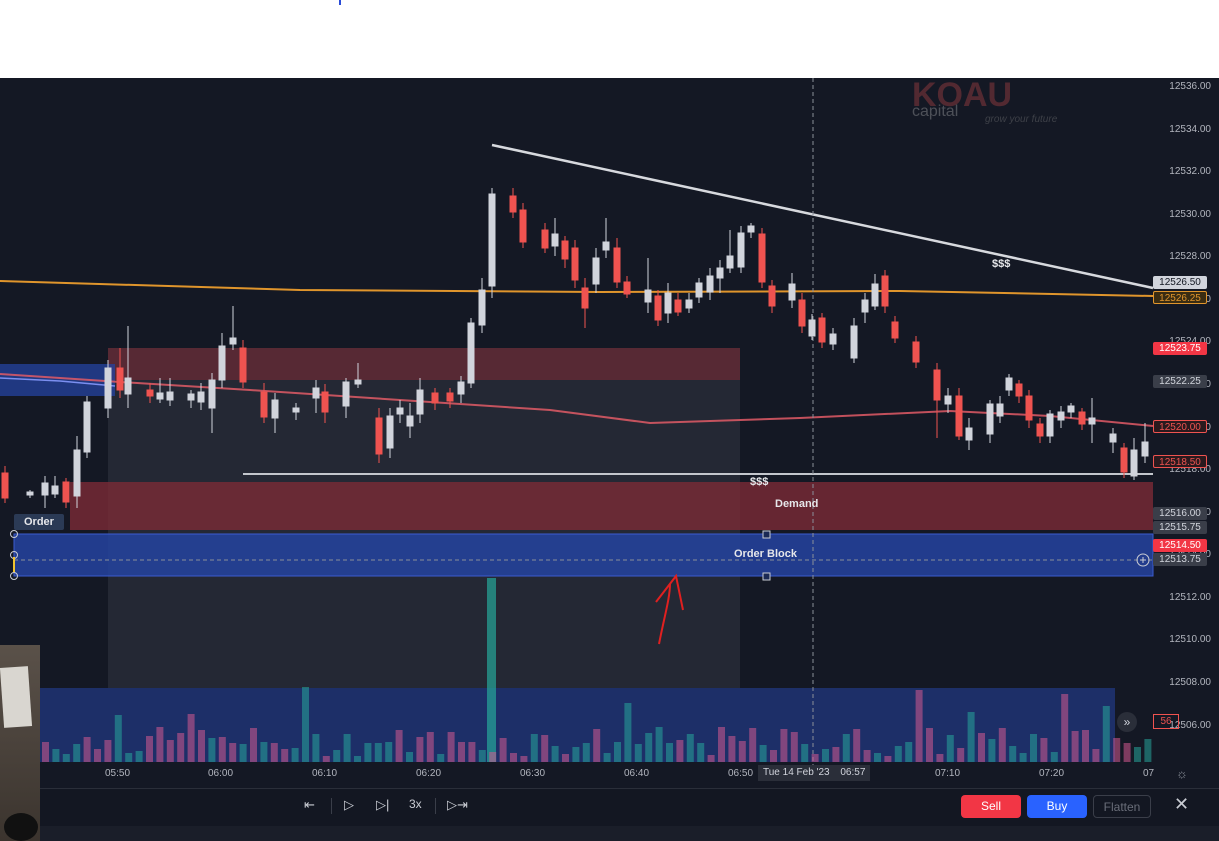  Describe the element at coordinates (457, 804) in the screenshot. I see `jump-to-realtime-icon: ▷⇥` at that location.